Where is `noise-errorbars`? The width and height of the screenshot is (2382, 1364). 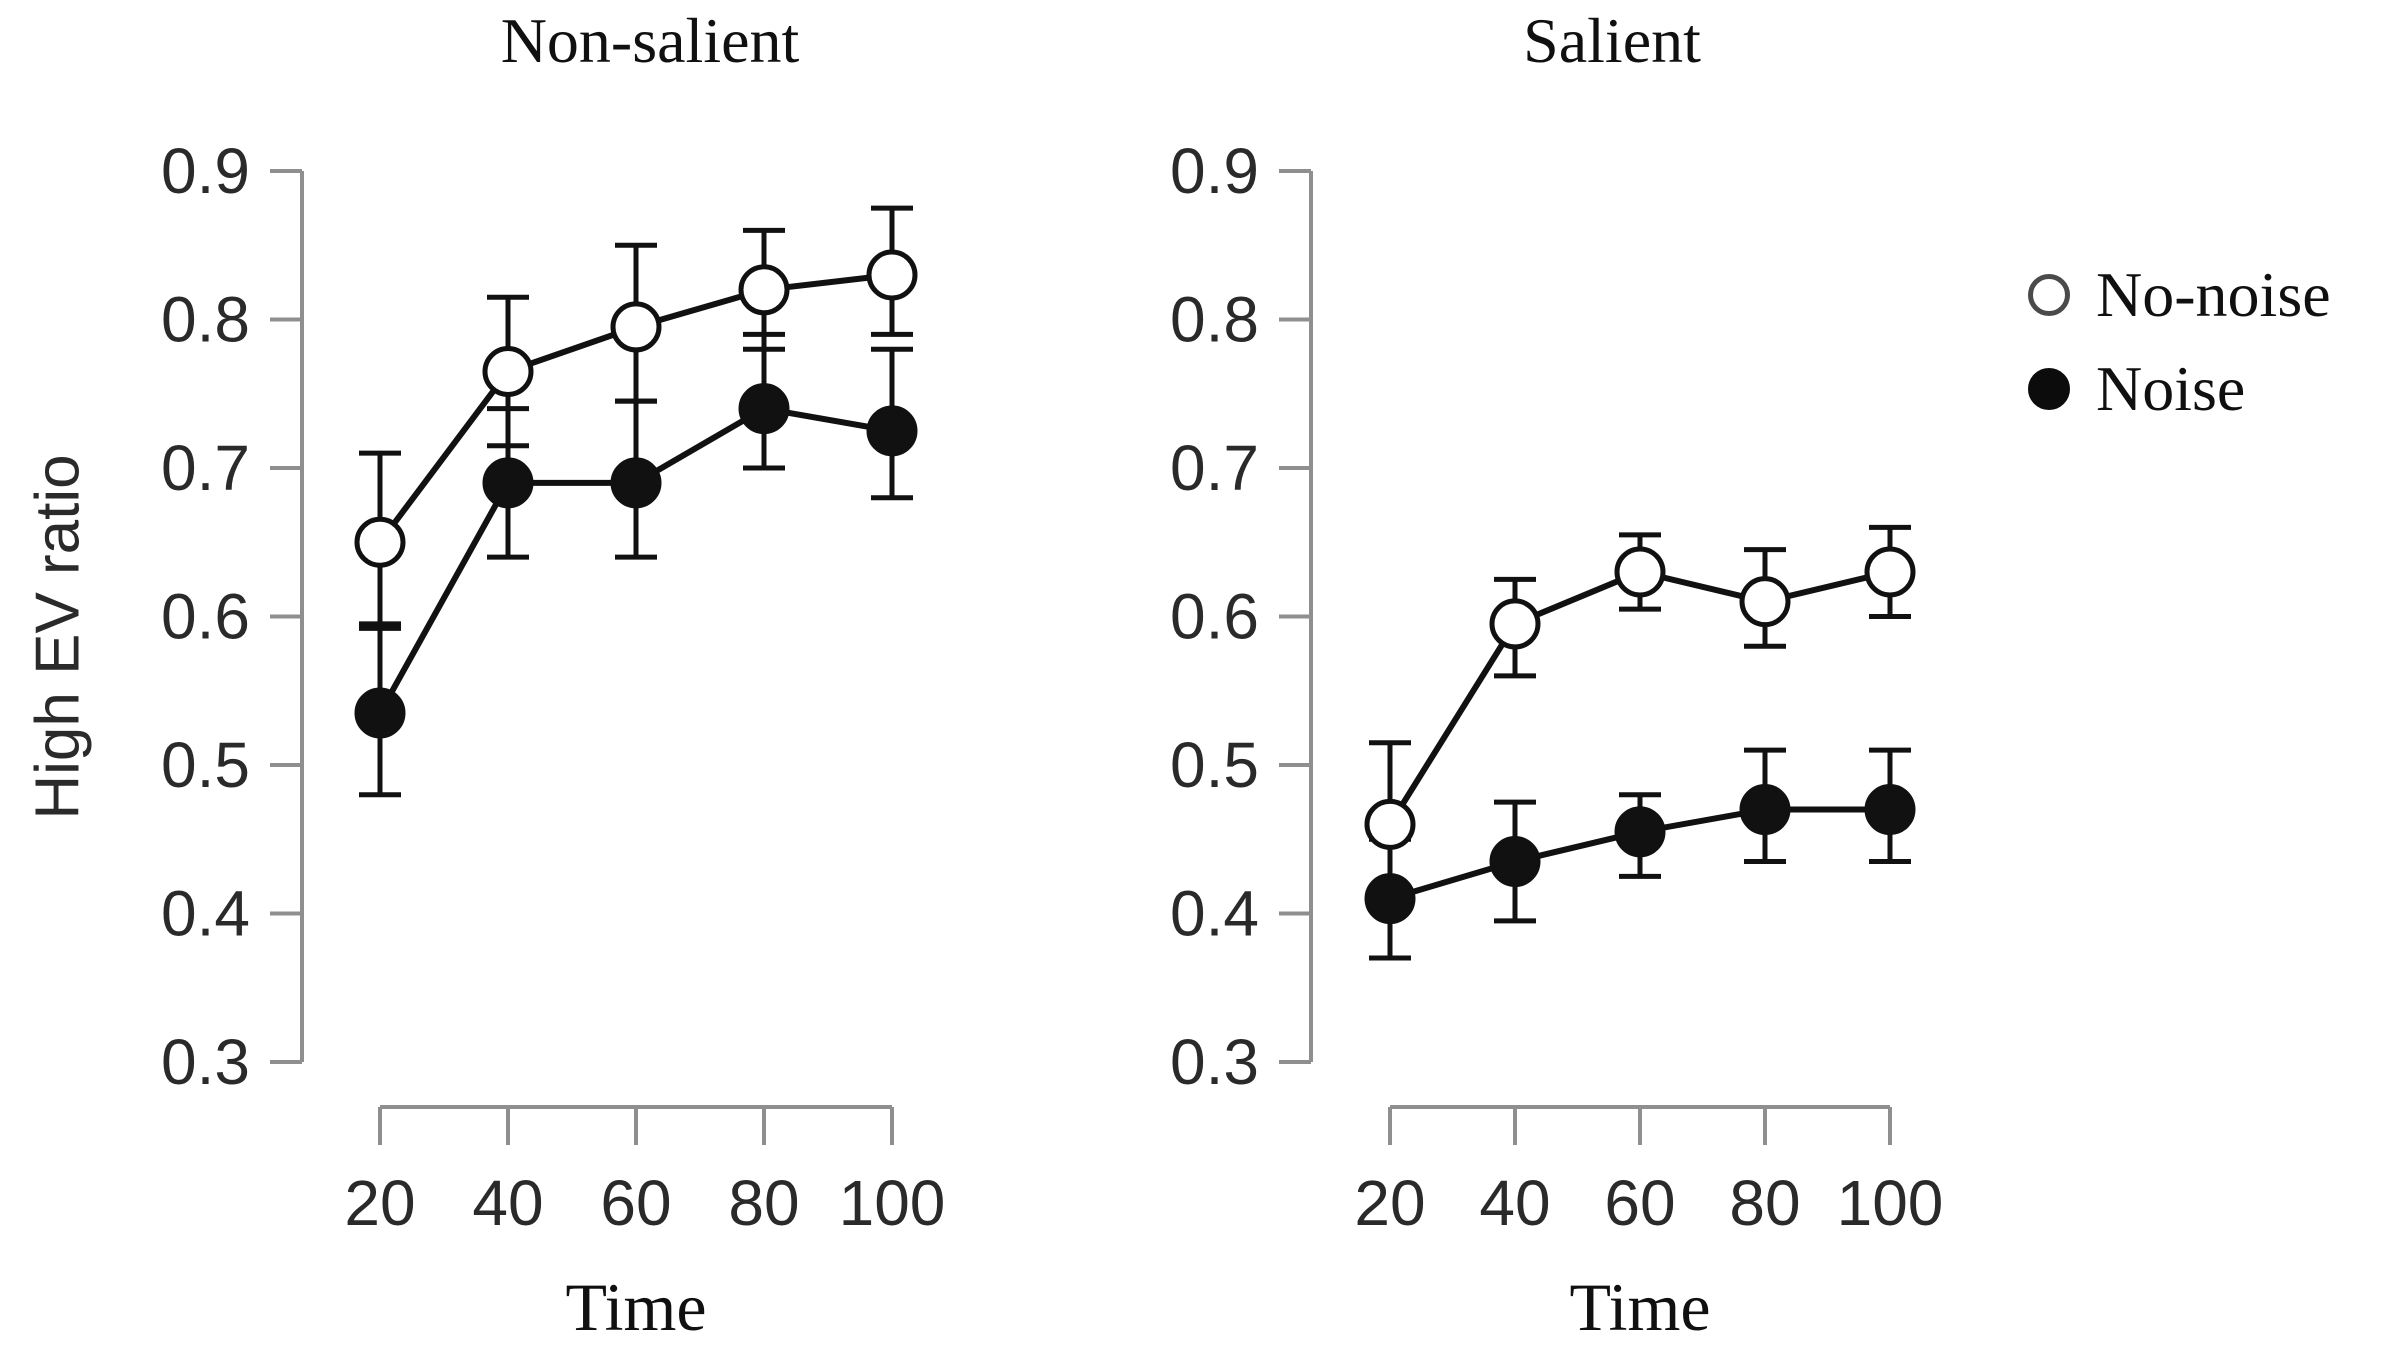
noise-errorbars is located at coordinates (636, 564).